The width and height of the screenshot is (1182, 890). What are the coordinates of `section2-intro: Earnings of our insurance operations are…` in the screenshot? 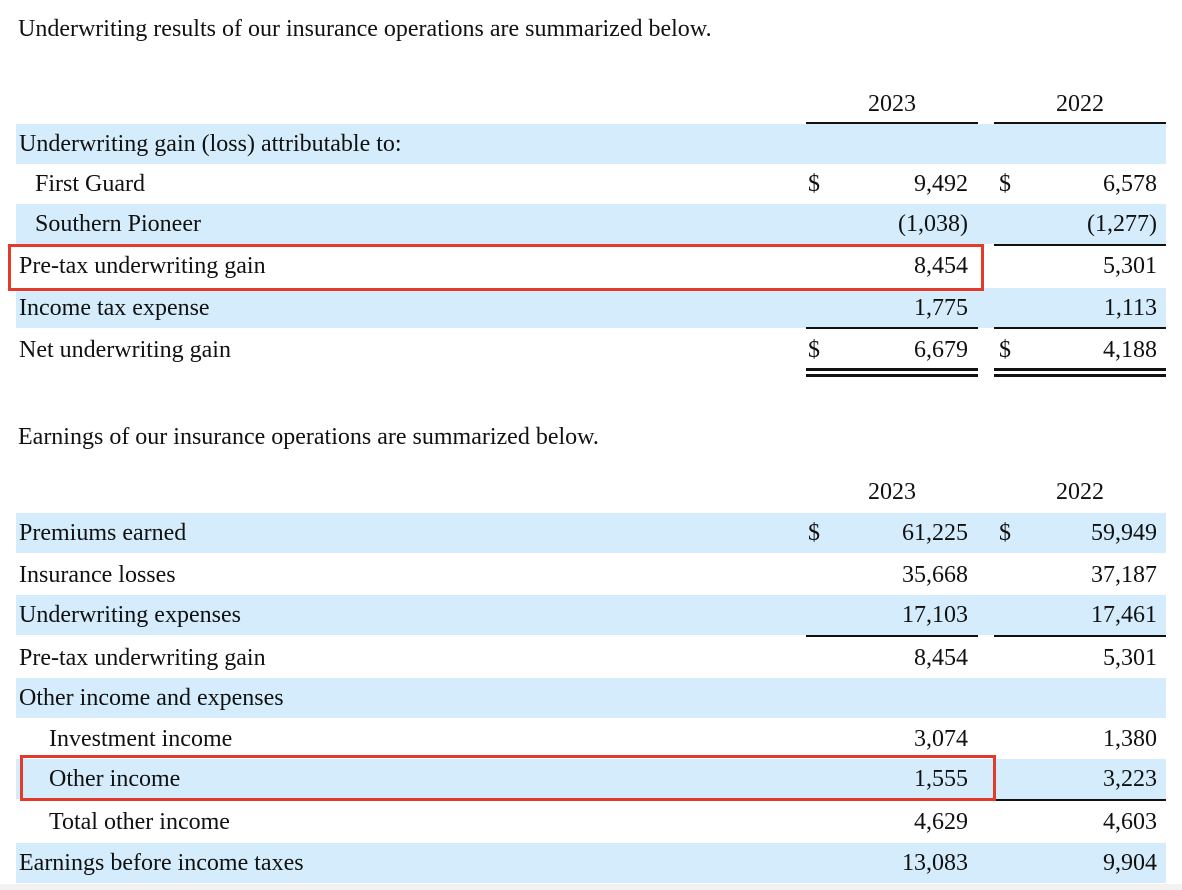 It's located at (308, 437).